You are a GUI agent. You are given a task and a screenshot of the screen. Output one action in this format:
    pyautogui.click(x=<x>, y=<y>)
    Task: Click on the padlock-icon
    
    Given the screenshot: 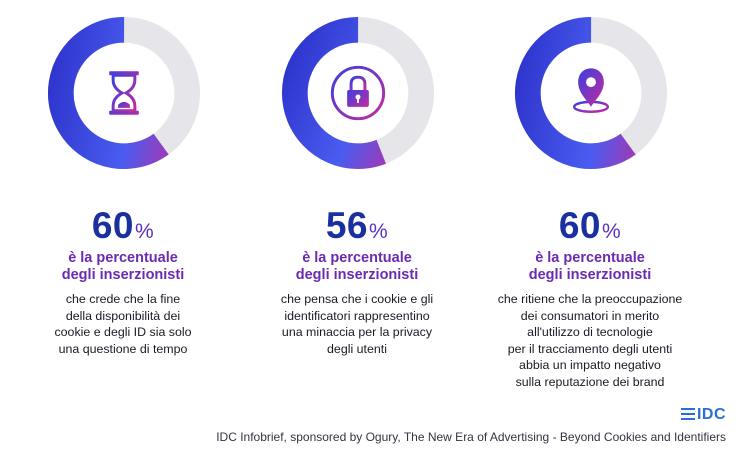 What is the action you would take?
    pyautogui.click(x=358, y=93)
    